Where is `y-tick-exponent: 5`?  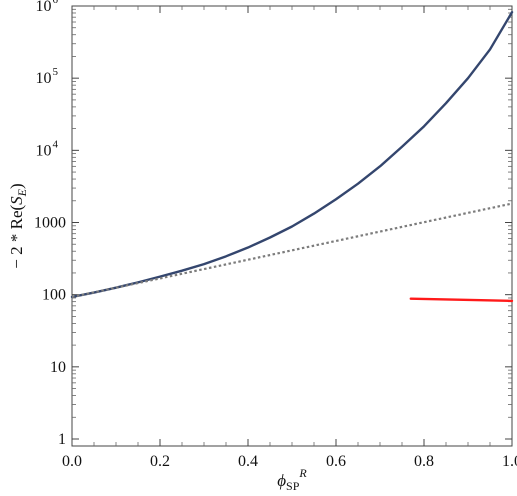
y-tick-exponent: 5 is located at coordinates (56, 72).